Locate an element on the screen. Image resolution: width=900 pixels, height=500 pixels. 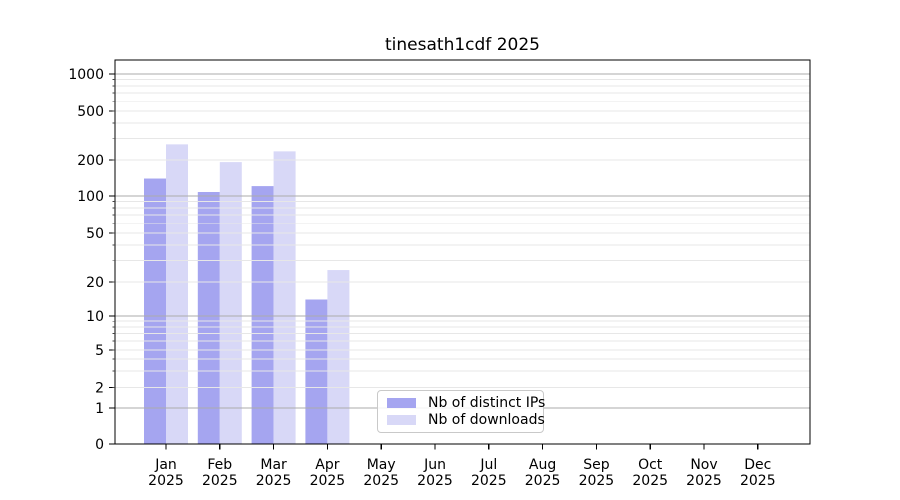
bar-distinct-ips-jan is located at coordinates (155, 311).